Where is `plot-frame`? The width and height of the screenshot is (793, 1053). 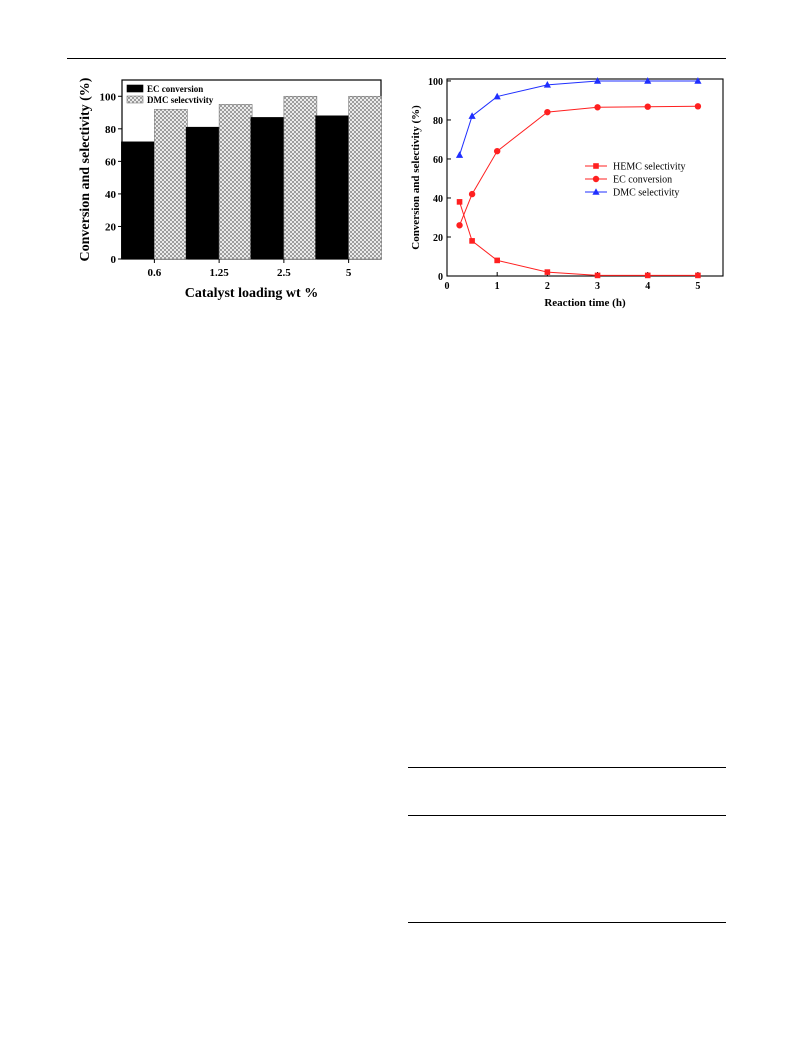 plot-frame is located at coordinates (585, 177).